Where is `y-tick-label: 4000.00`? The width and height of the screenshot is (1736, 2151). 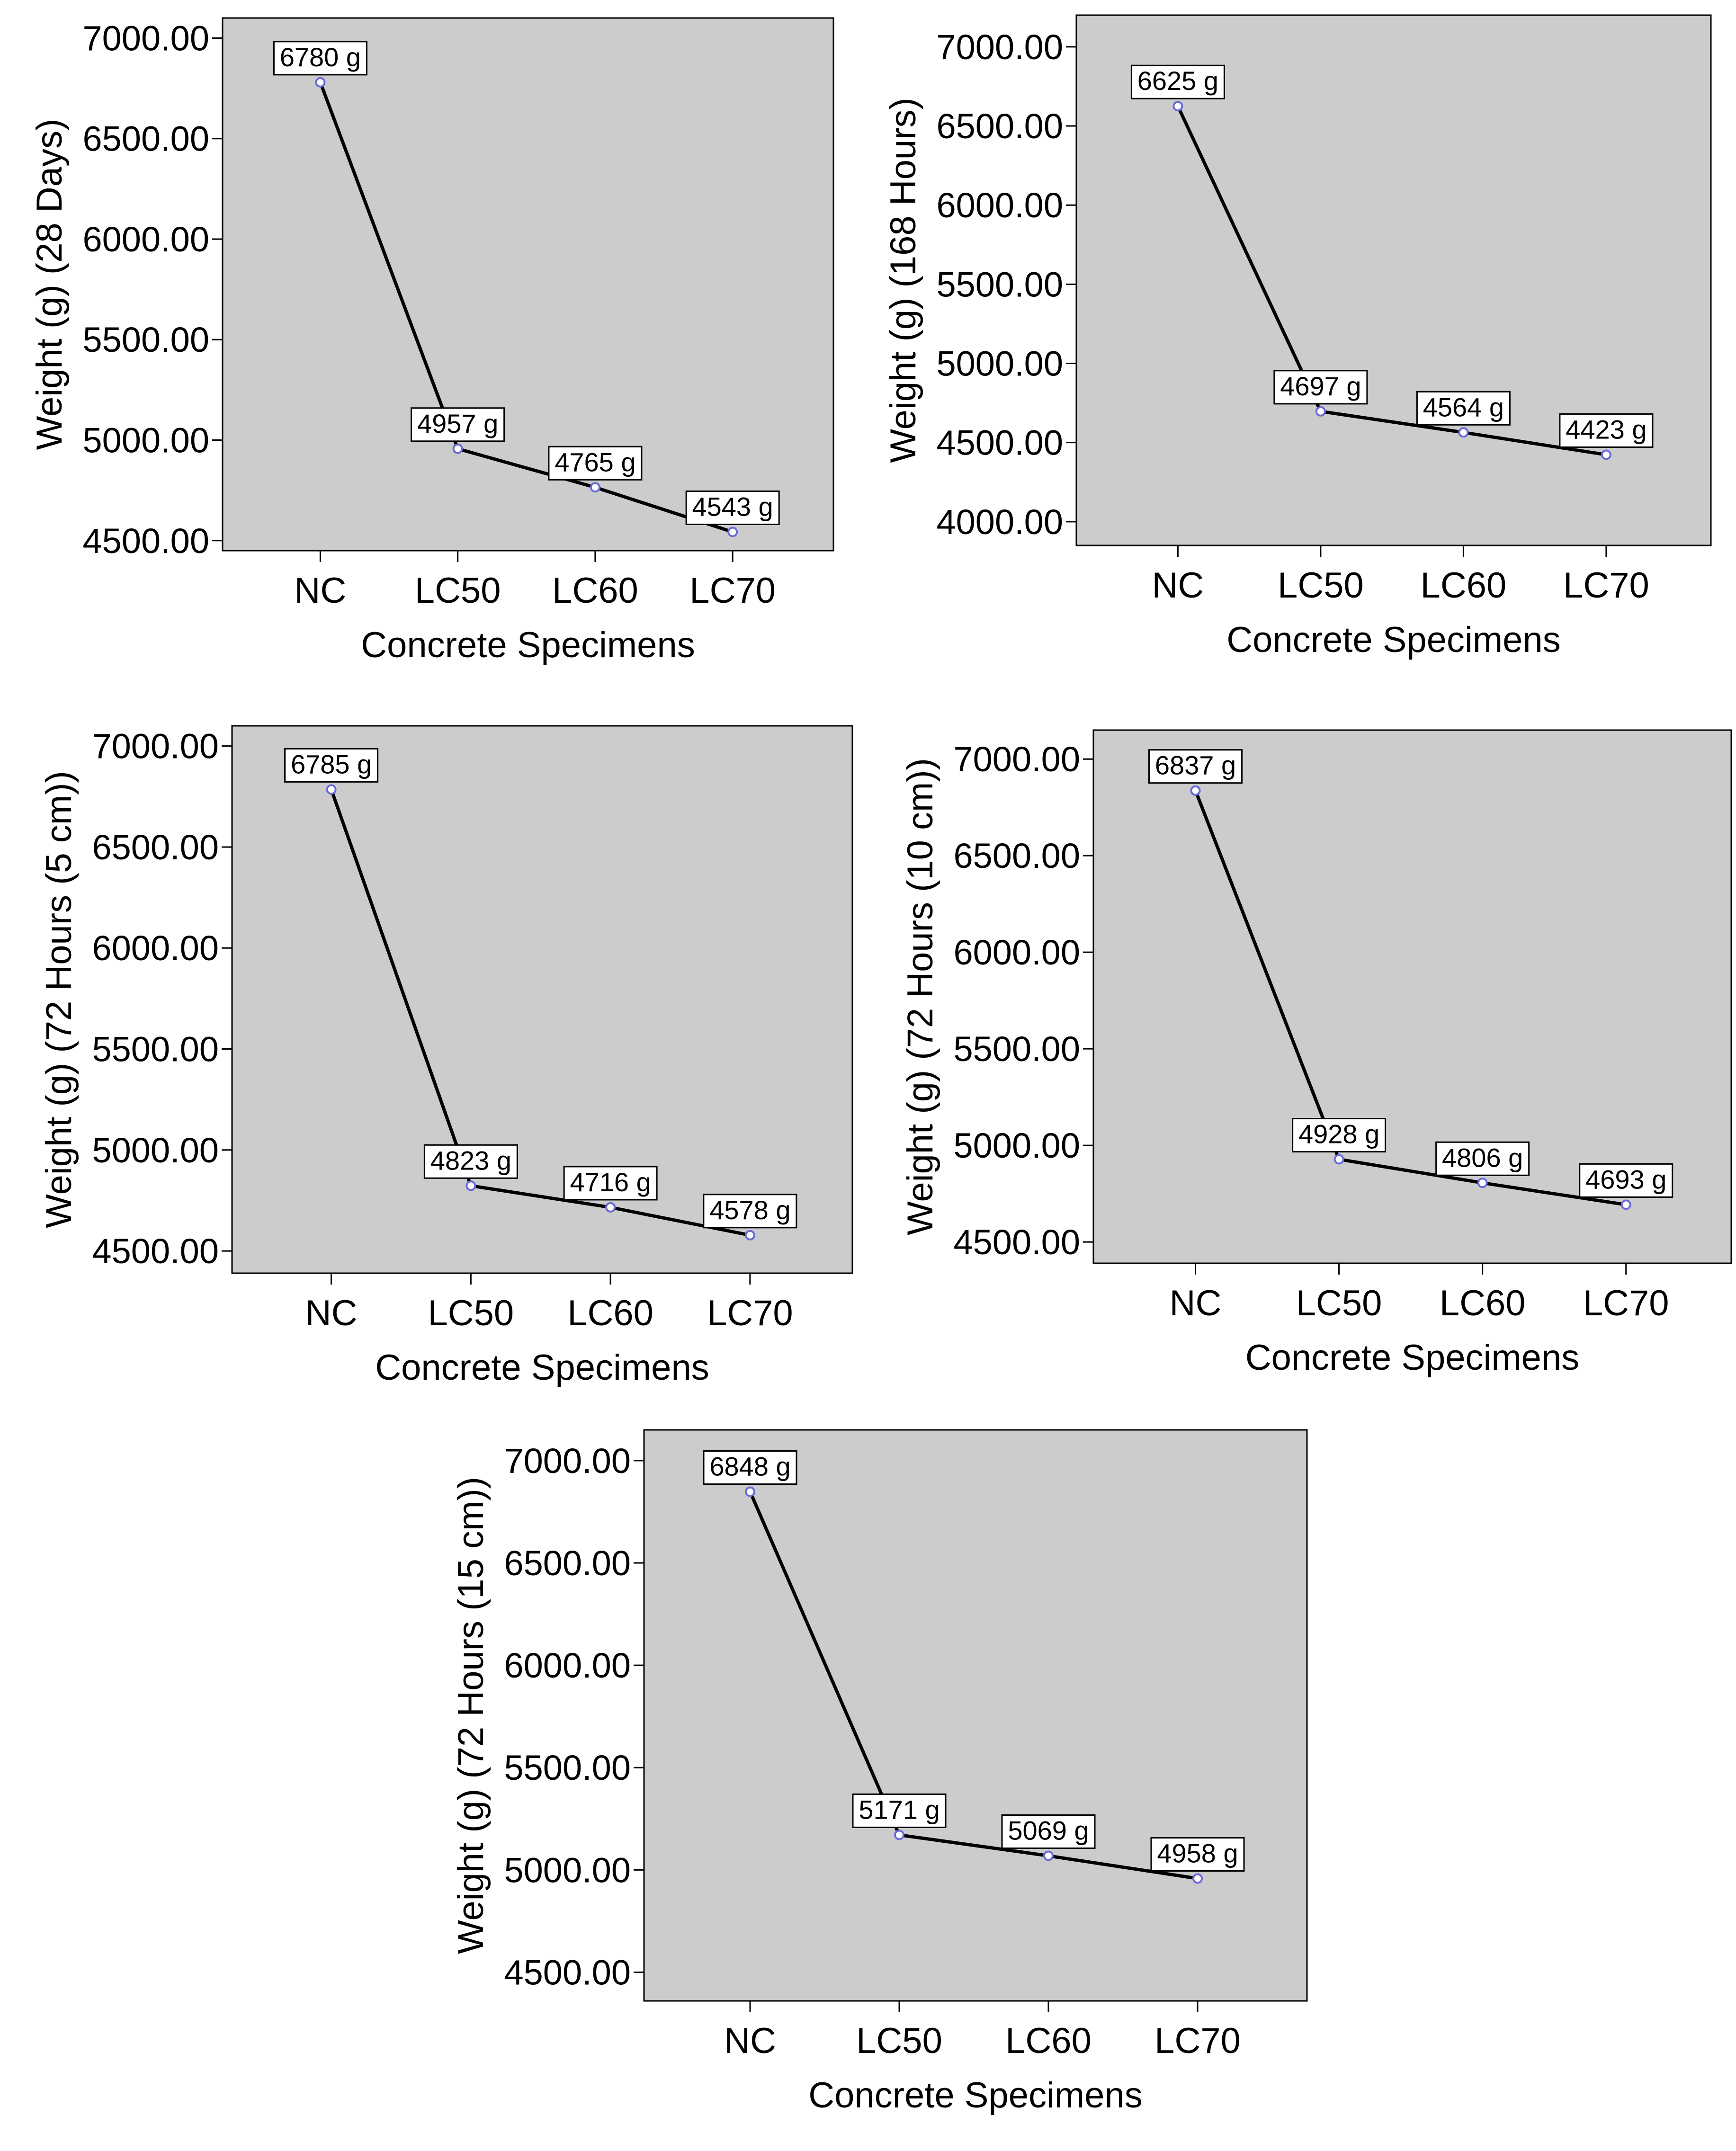
y-tick-label: 4000.00 is located at coordinates (1000, 522).